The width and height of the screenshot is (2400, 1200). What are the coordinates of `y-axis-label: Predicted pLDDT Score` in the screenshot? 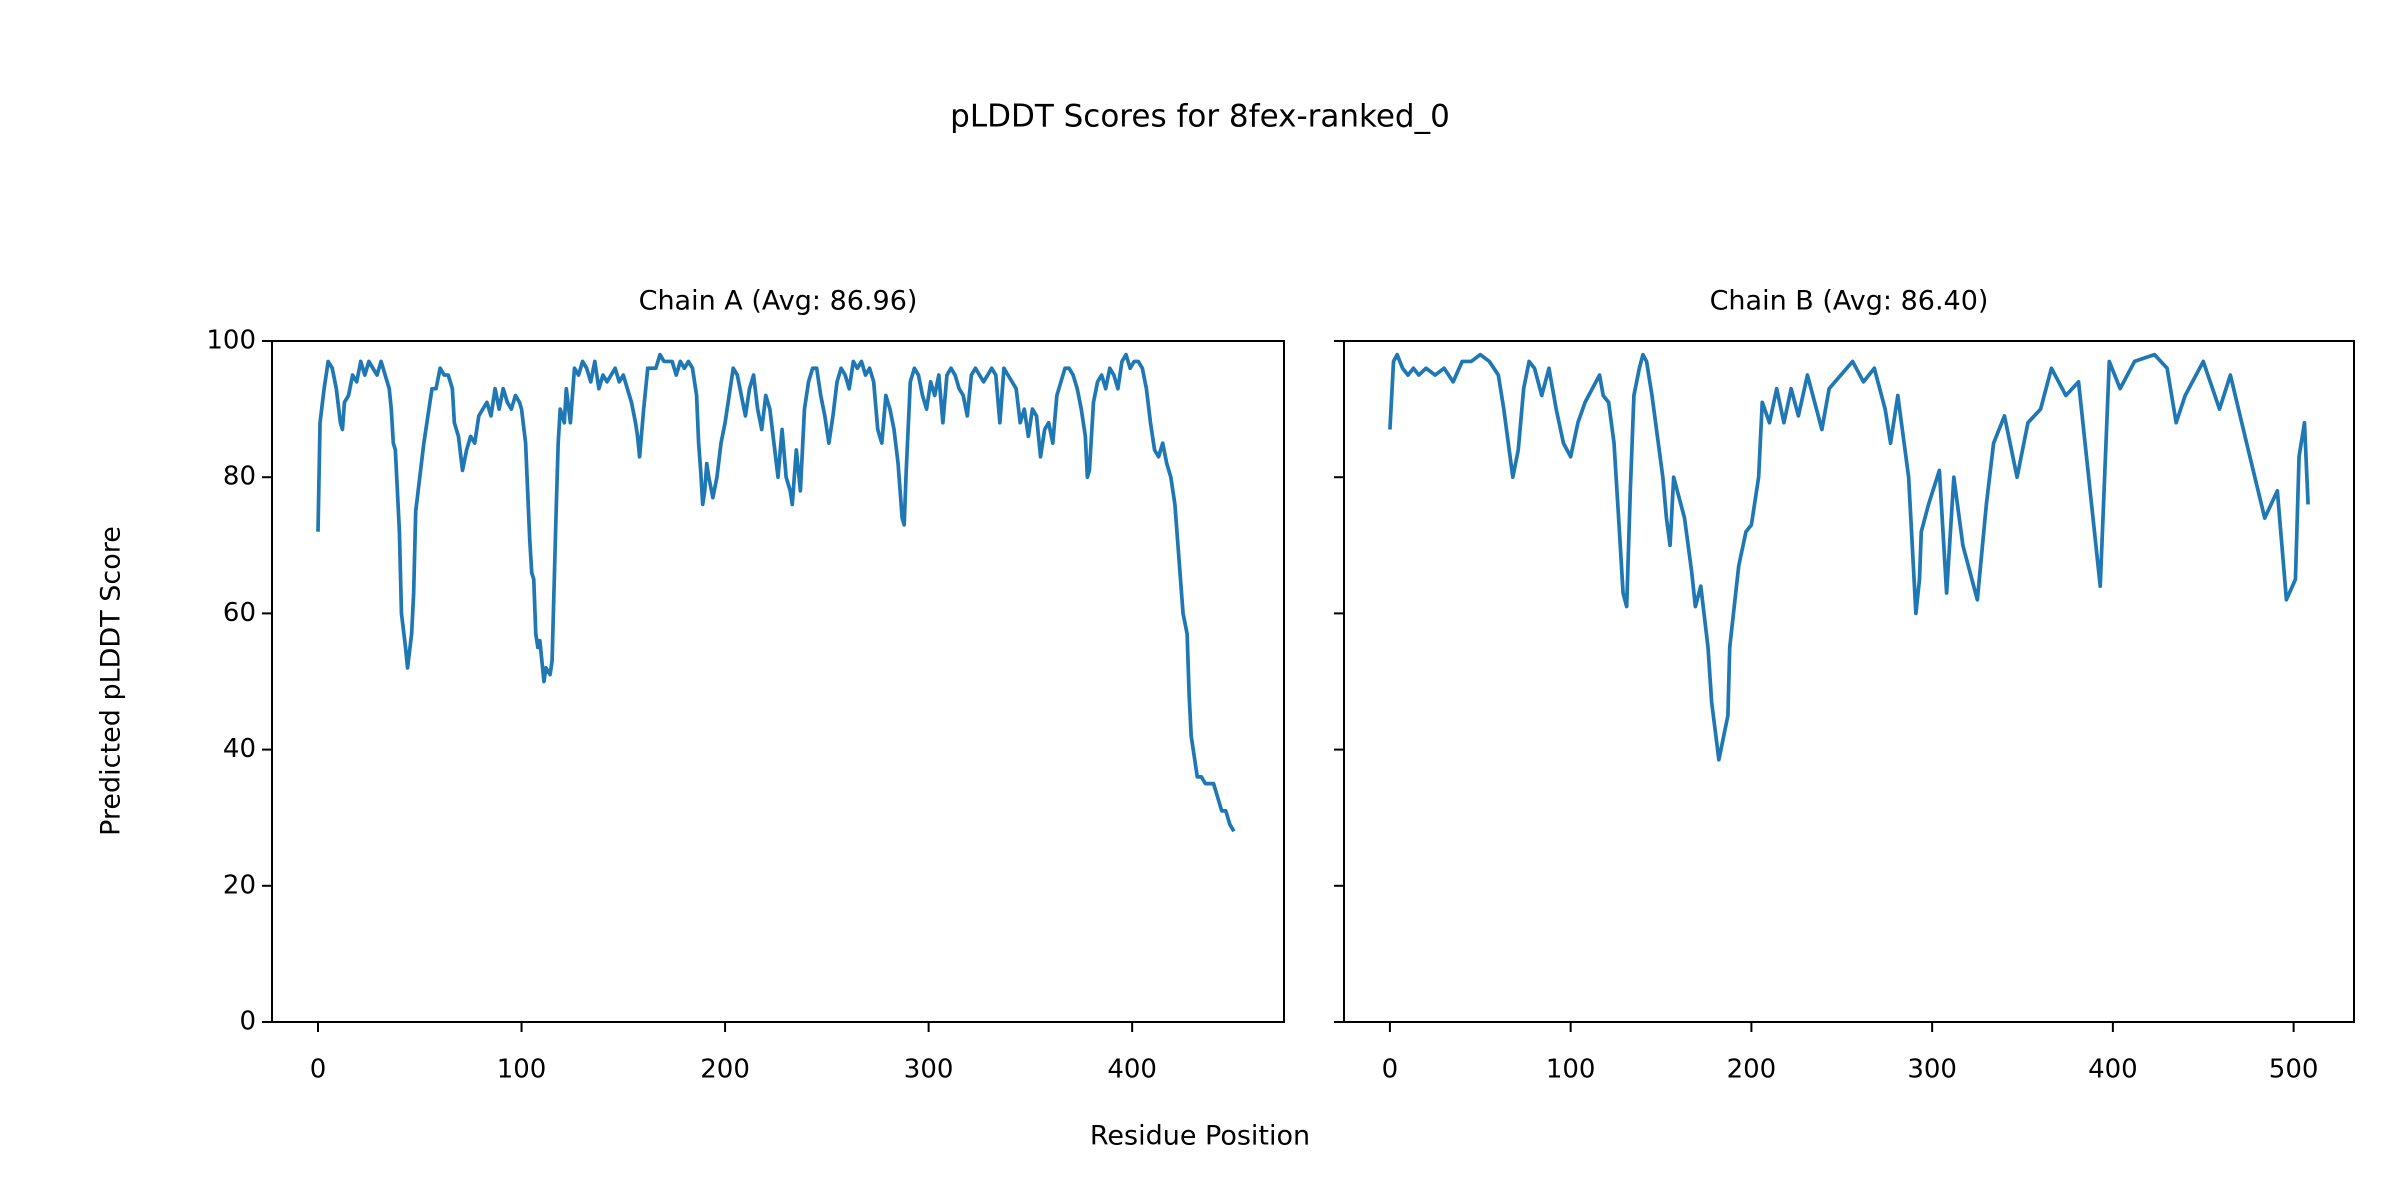 It's located at (111, 681).